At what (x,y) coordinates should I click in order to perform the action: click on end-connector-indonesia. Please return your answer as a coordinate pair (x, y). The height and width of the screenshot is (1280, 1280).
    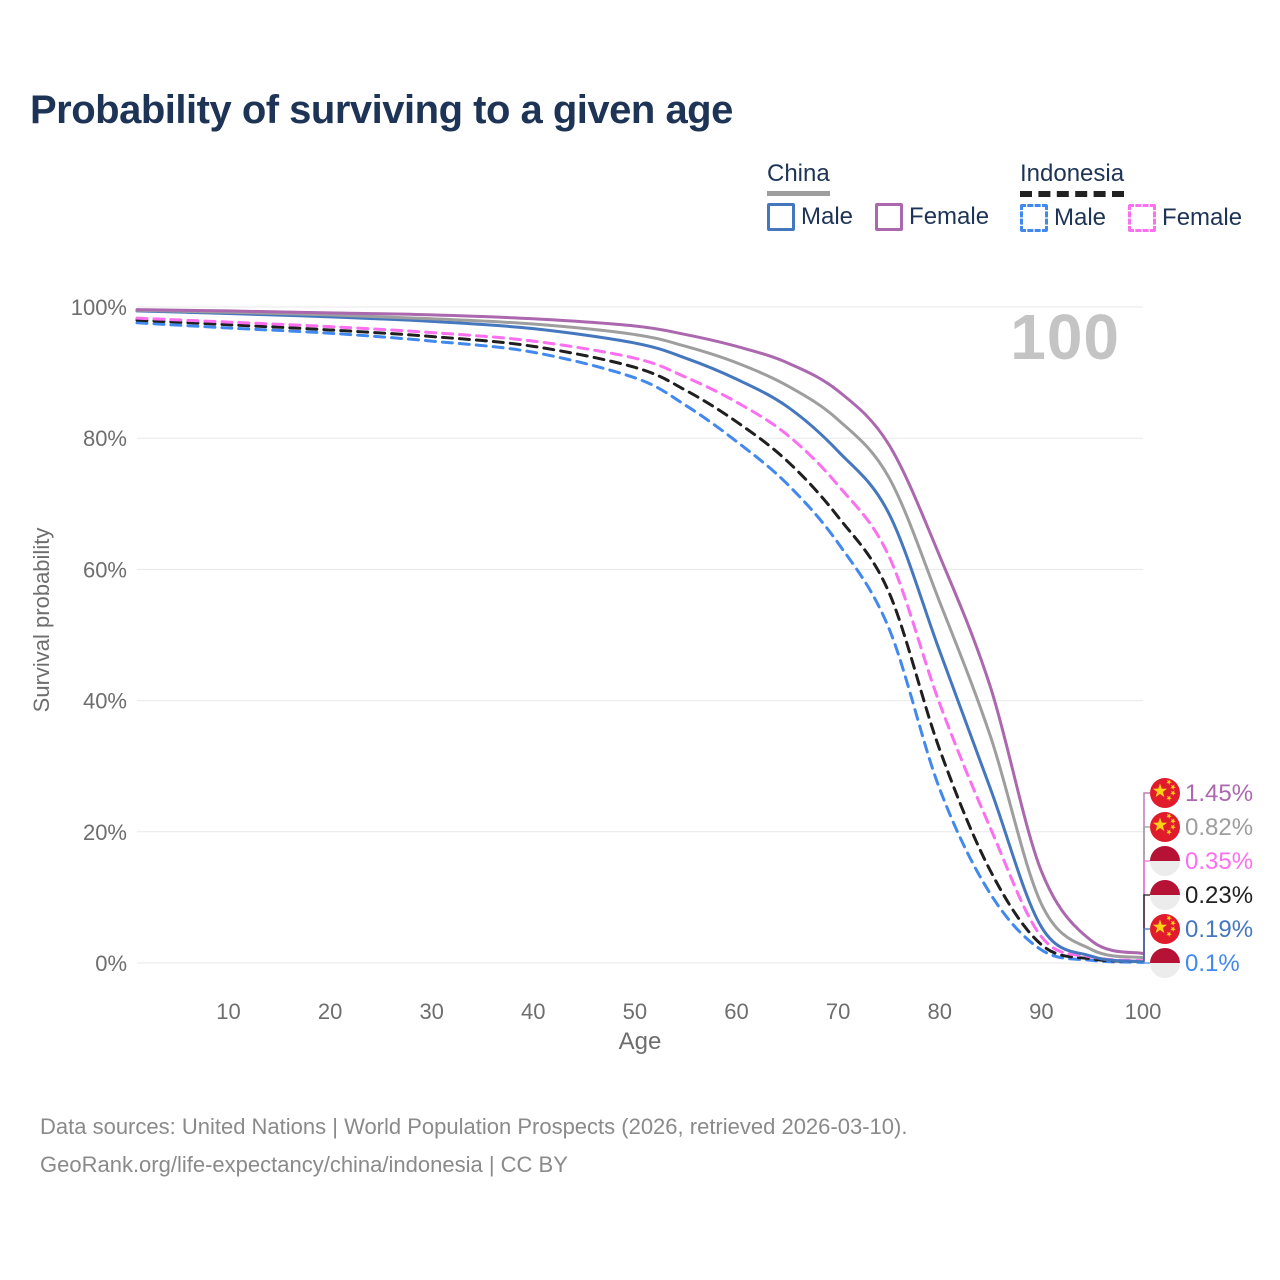
    Looking at the image, I should click on (1146, 928).